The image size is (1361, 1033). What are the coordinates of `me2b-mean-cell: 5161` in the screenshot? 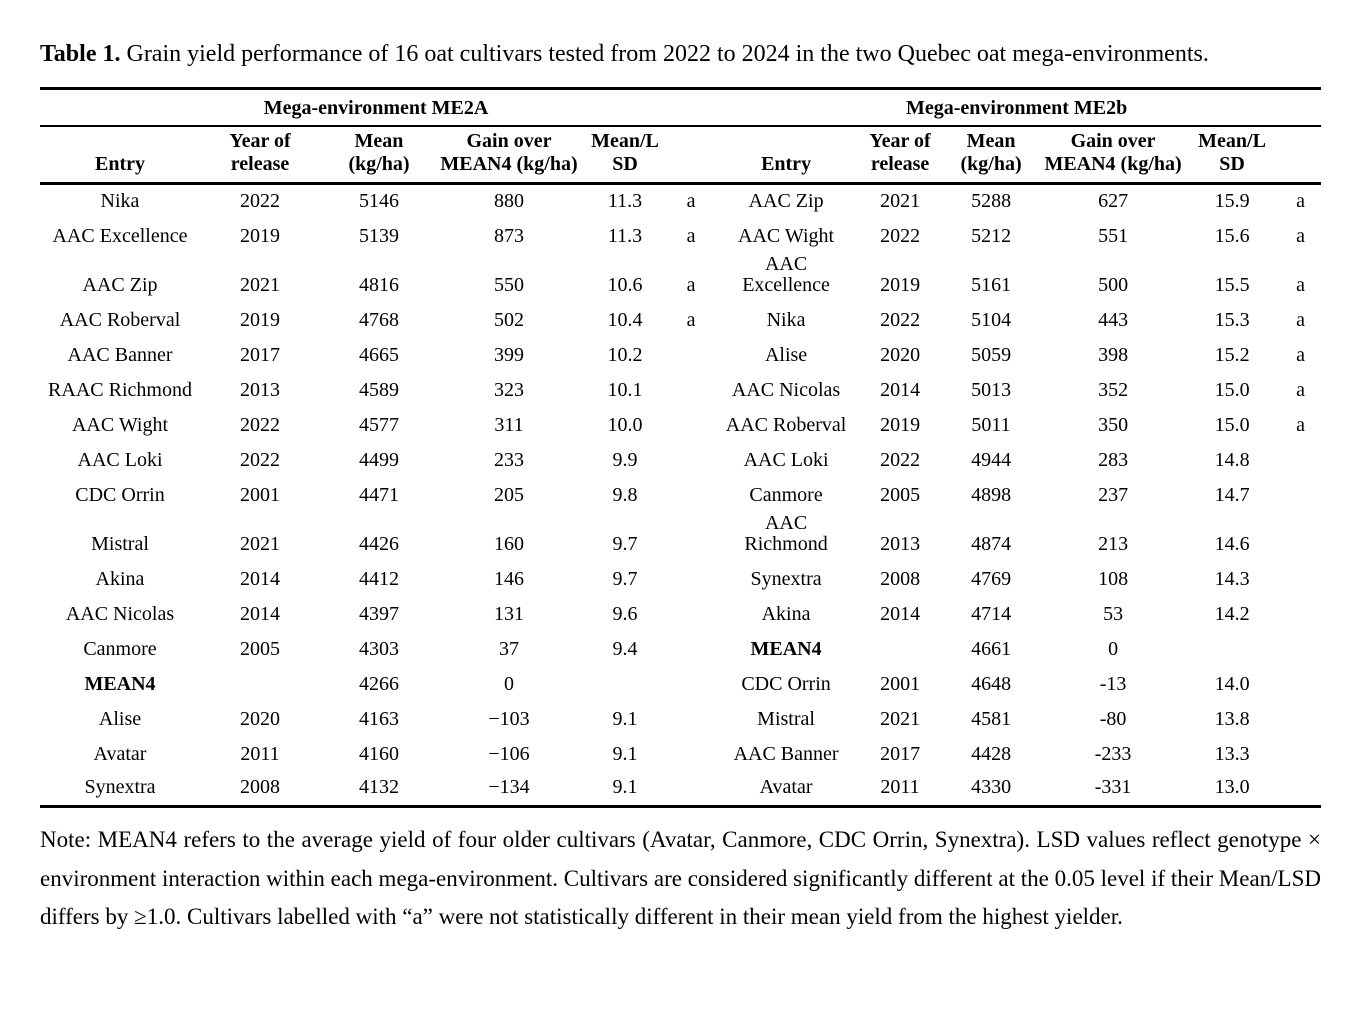 It's located at (991, 284).